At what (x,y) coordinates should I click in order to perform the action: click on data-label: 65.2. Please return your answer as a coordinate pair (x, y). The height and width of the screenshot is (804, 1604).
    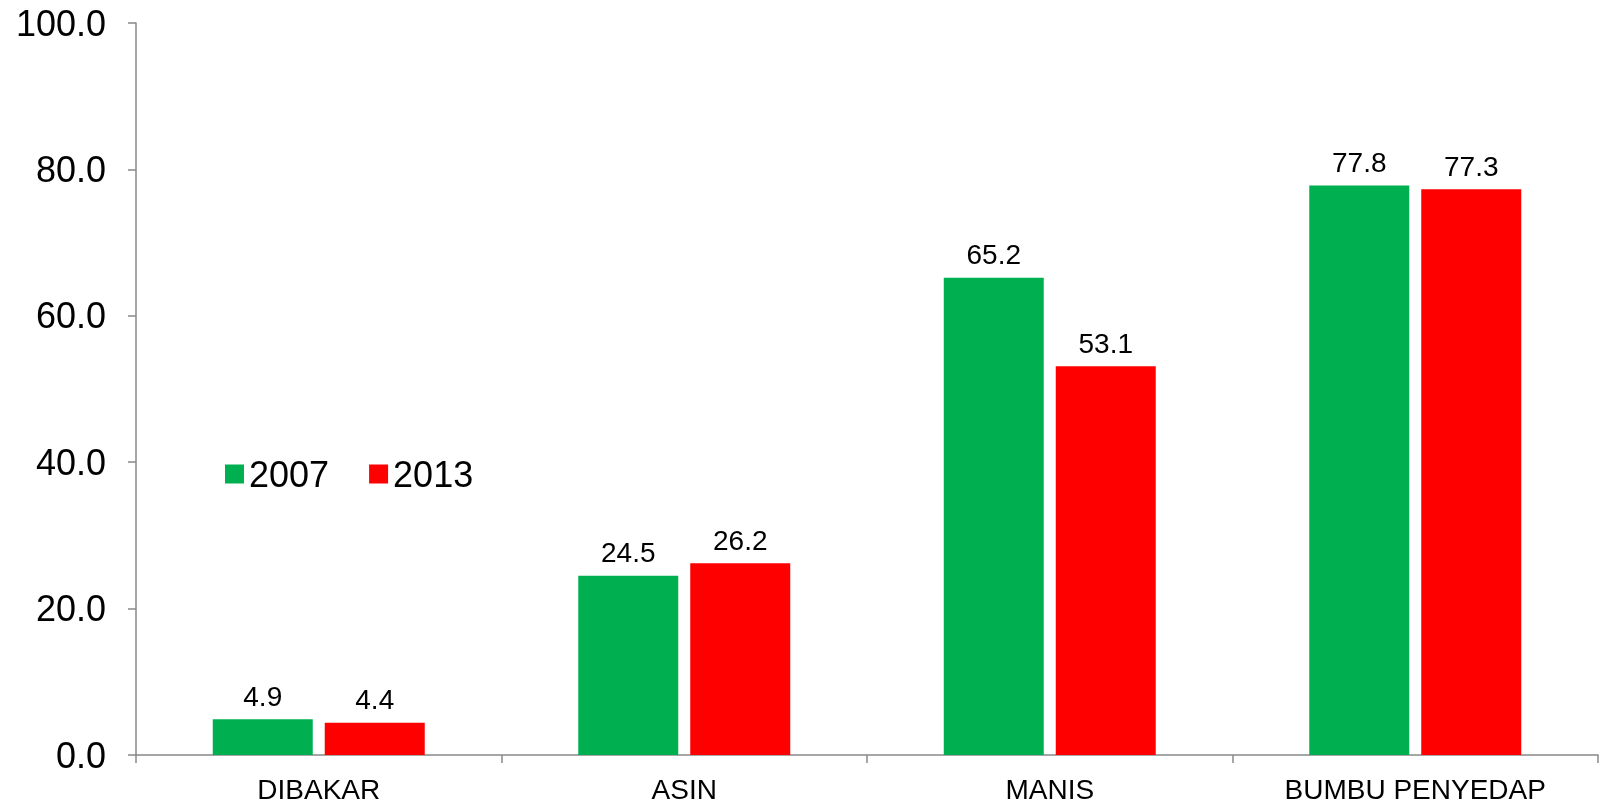
    Looking at the image, I should click on (993, 255).